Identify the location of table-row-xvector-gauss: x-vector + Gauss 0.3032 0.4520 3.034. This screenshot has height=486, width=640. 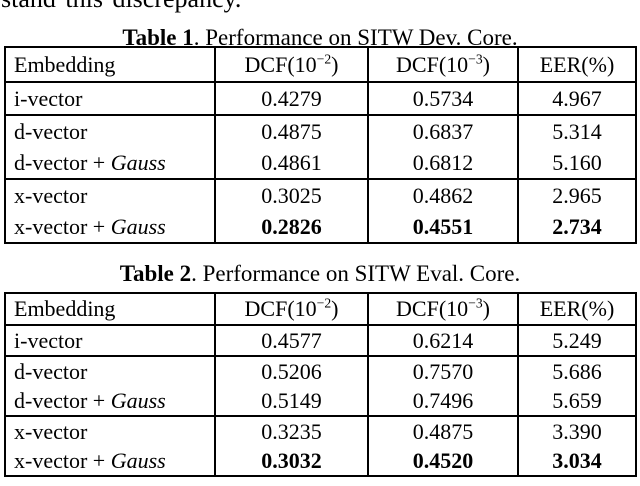
(320, 461).